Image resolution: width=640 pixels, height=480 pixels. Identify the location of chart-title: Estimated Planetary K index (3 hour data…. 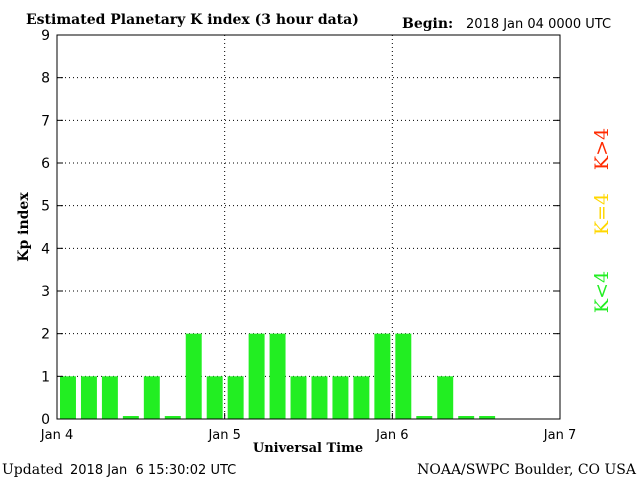
(192, 20).